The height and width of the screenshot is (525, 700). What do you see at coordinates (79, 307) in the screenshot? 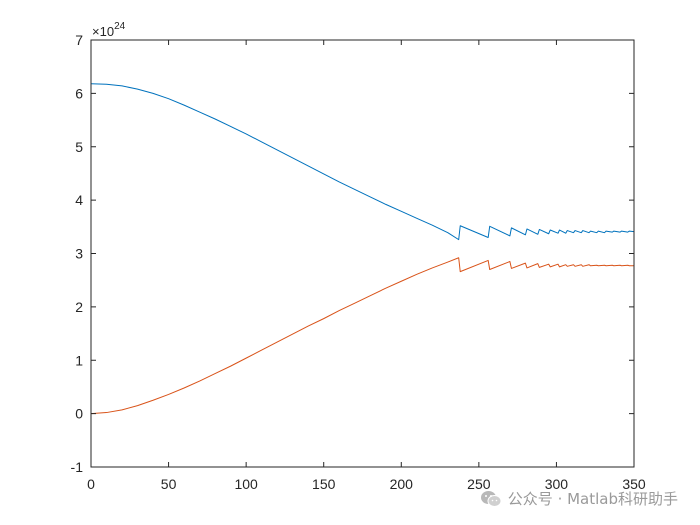
I see `y-tick-label: 2` at bounding box center [79, 307].